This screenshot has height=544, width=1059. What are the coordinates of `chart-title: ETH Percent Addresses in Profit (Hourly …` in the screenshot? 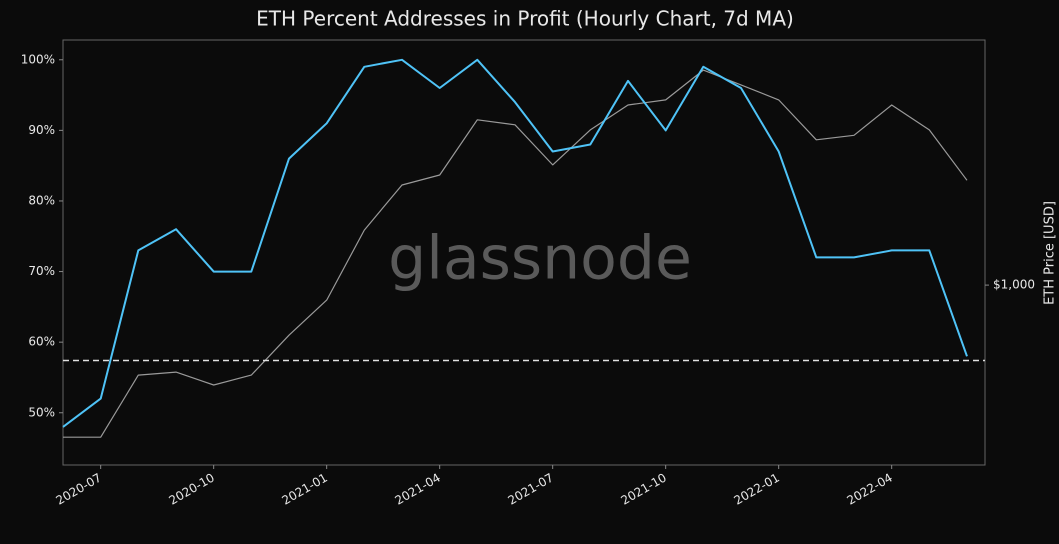 It's located at (525, 19).